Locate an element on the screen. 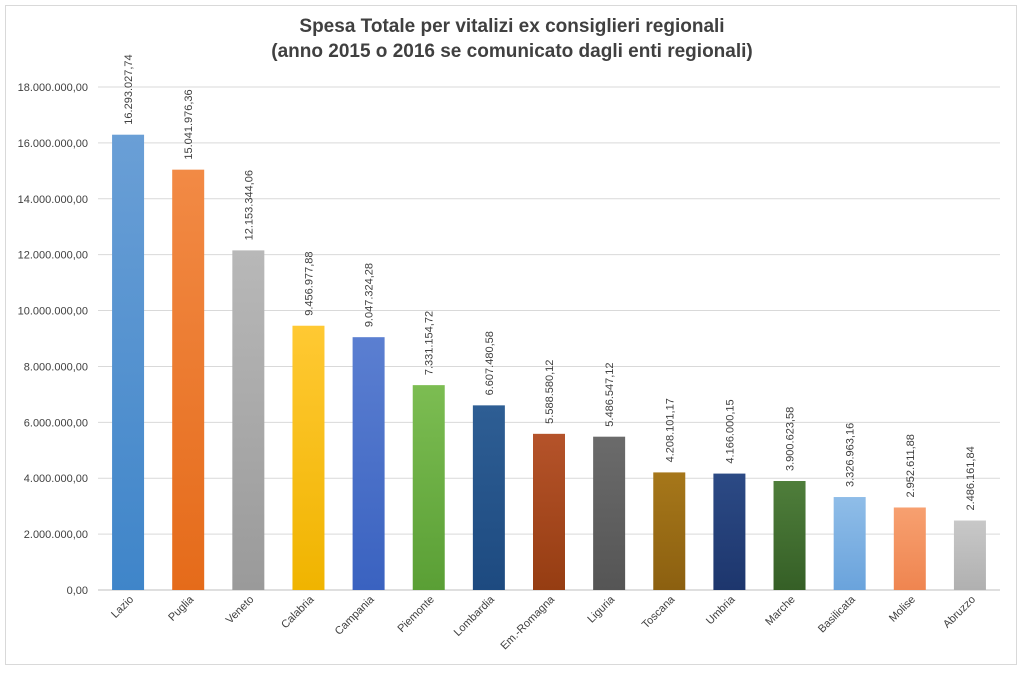  data-label: 4.166.000,15 is located at coordinates (730, 431).